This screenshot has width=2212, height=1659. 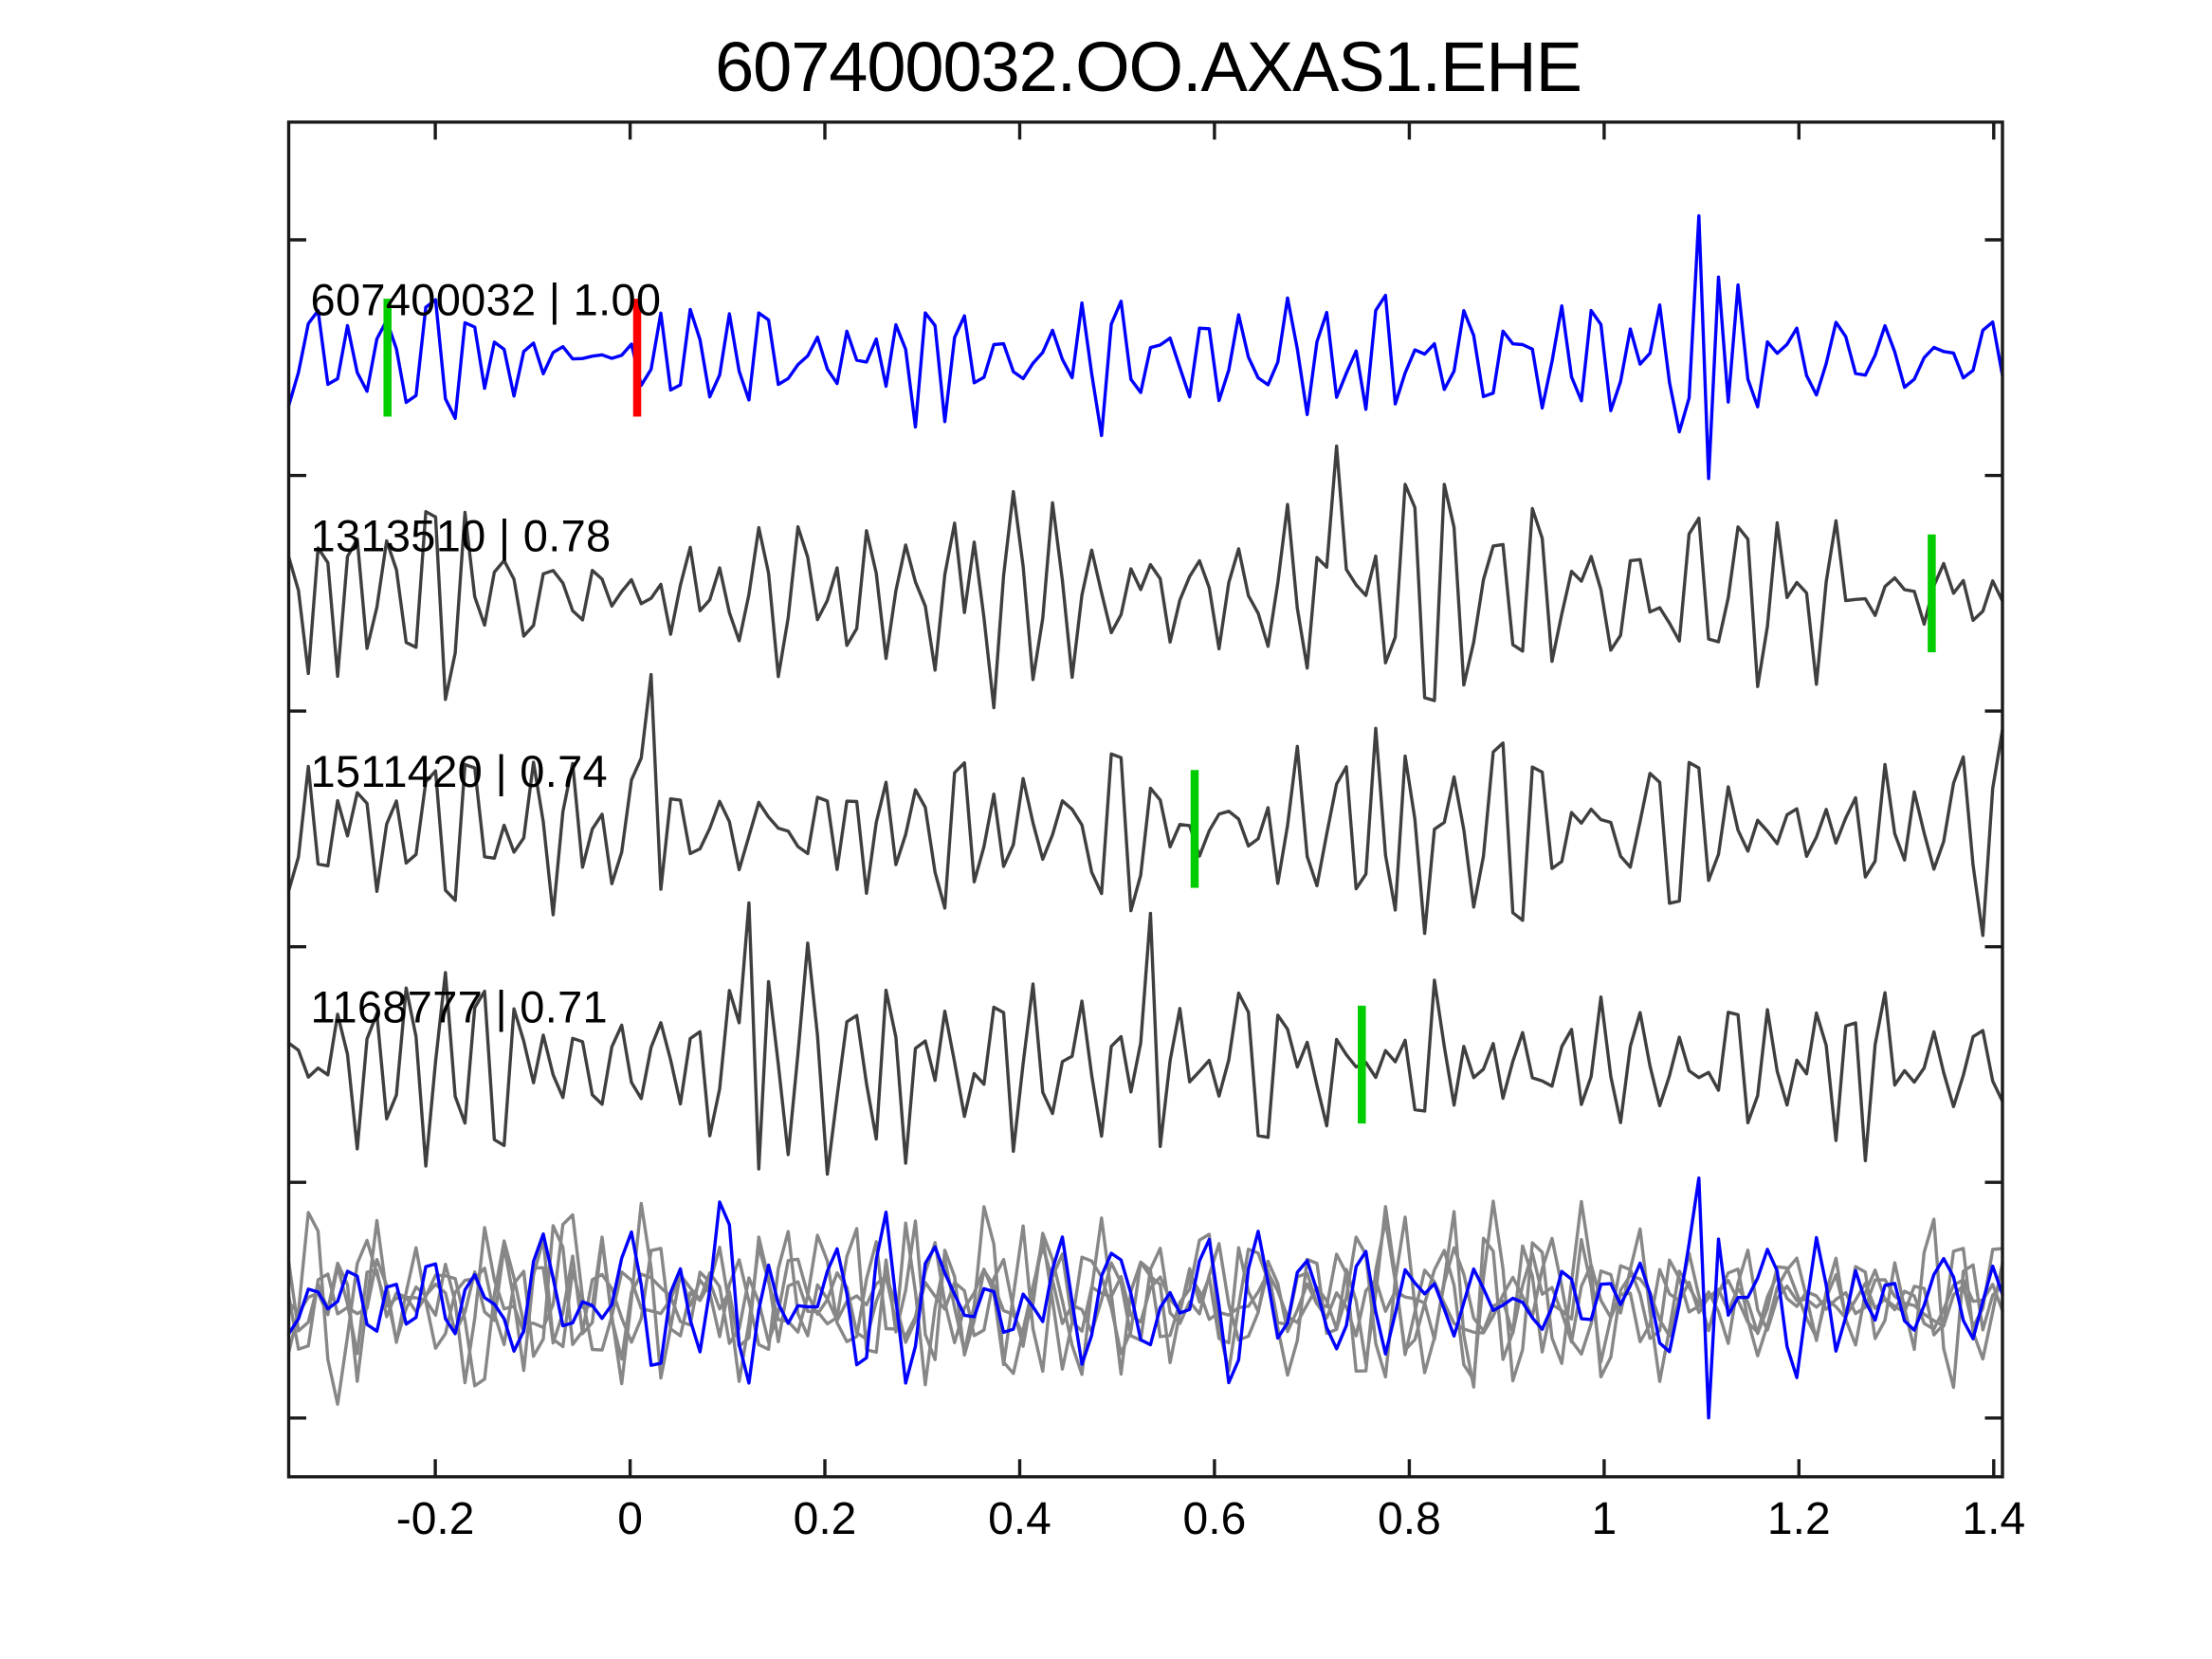 What do you see at coordinates (1215, 1519) in the screenshot?
I see `svg-text: 0.6` at bounding box center [1215, 1519].